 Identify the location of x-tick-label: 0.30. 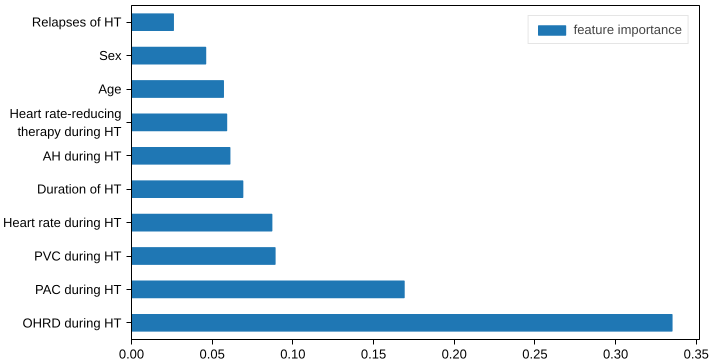
(615, 353).